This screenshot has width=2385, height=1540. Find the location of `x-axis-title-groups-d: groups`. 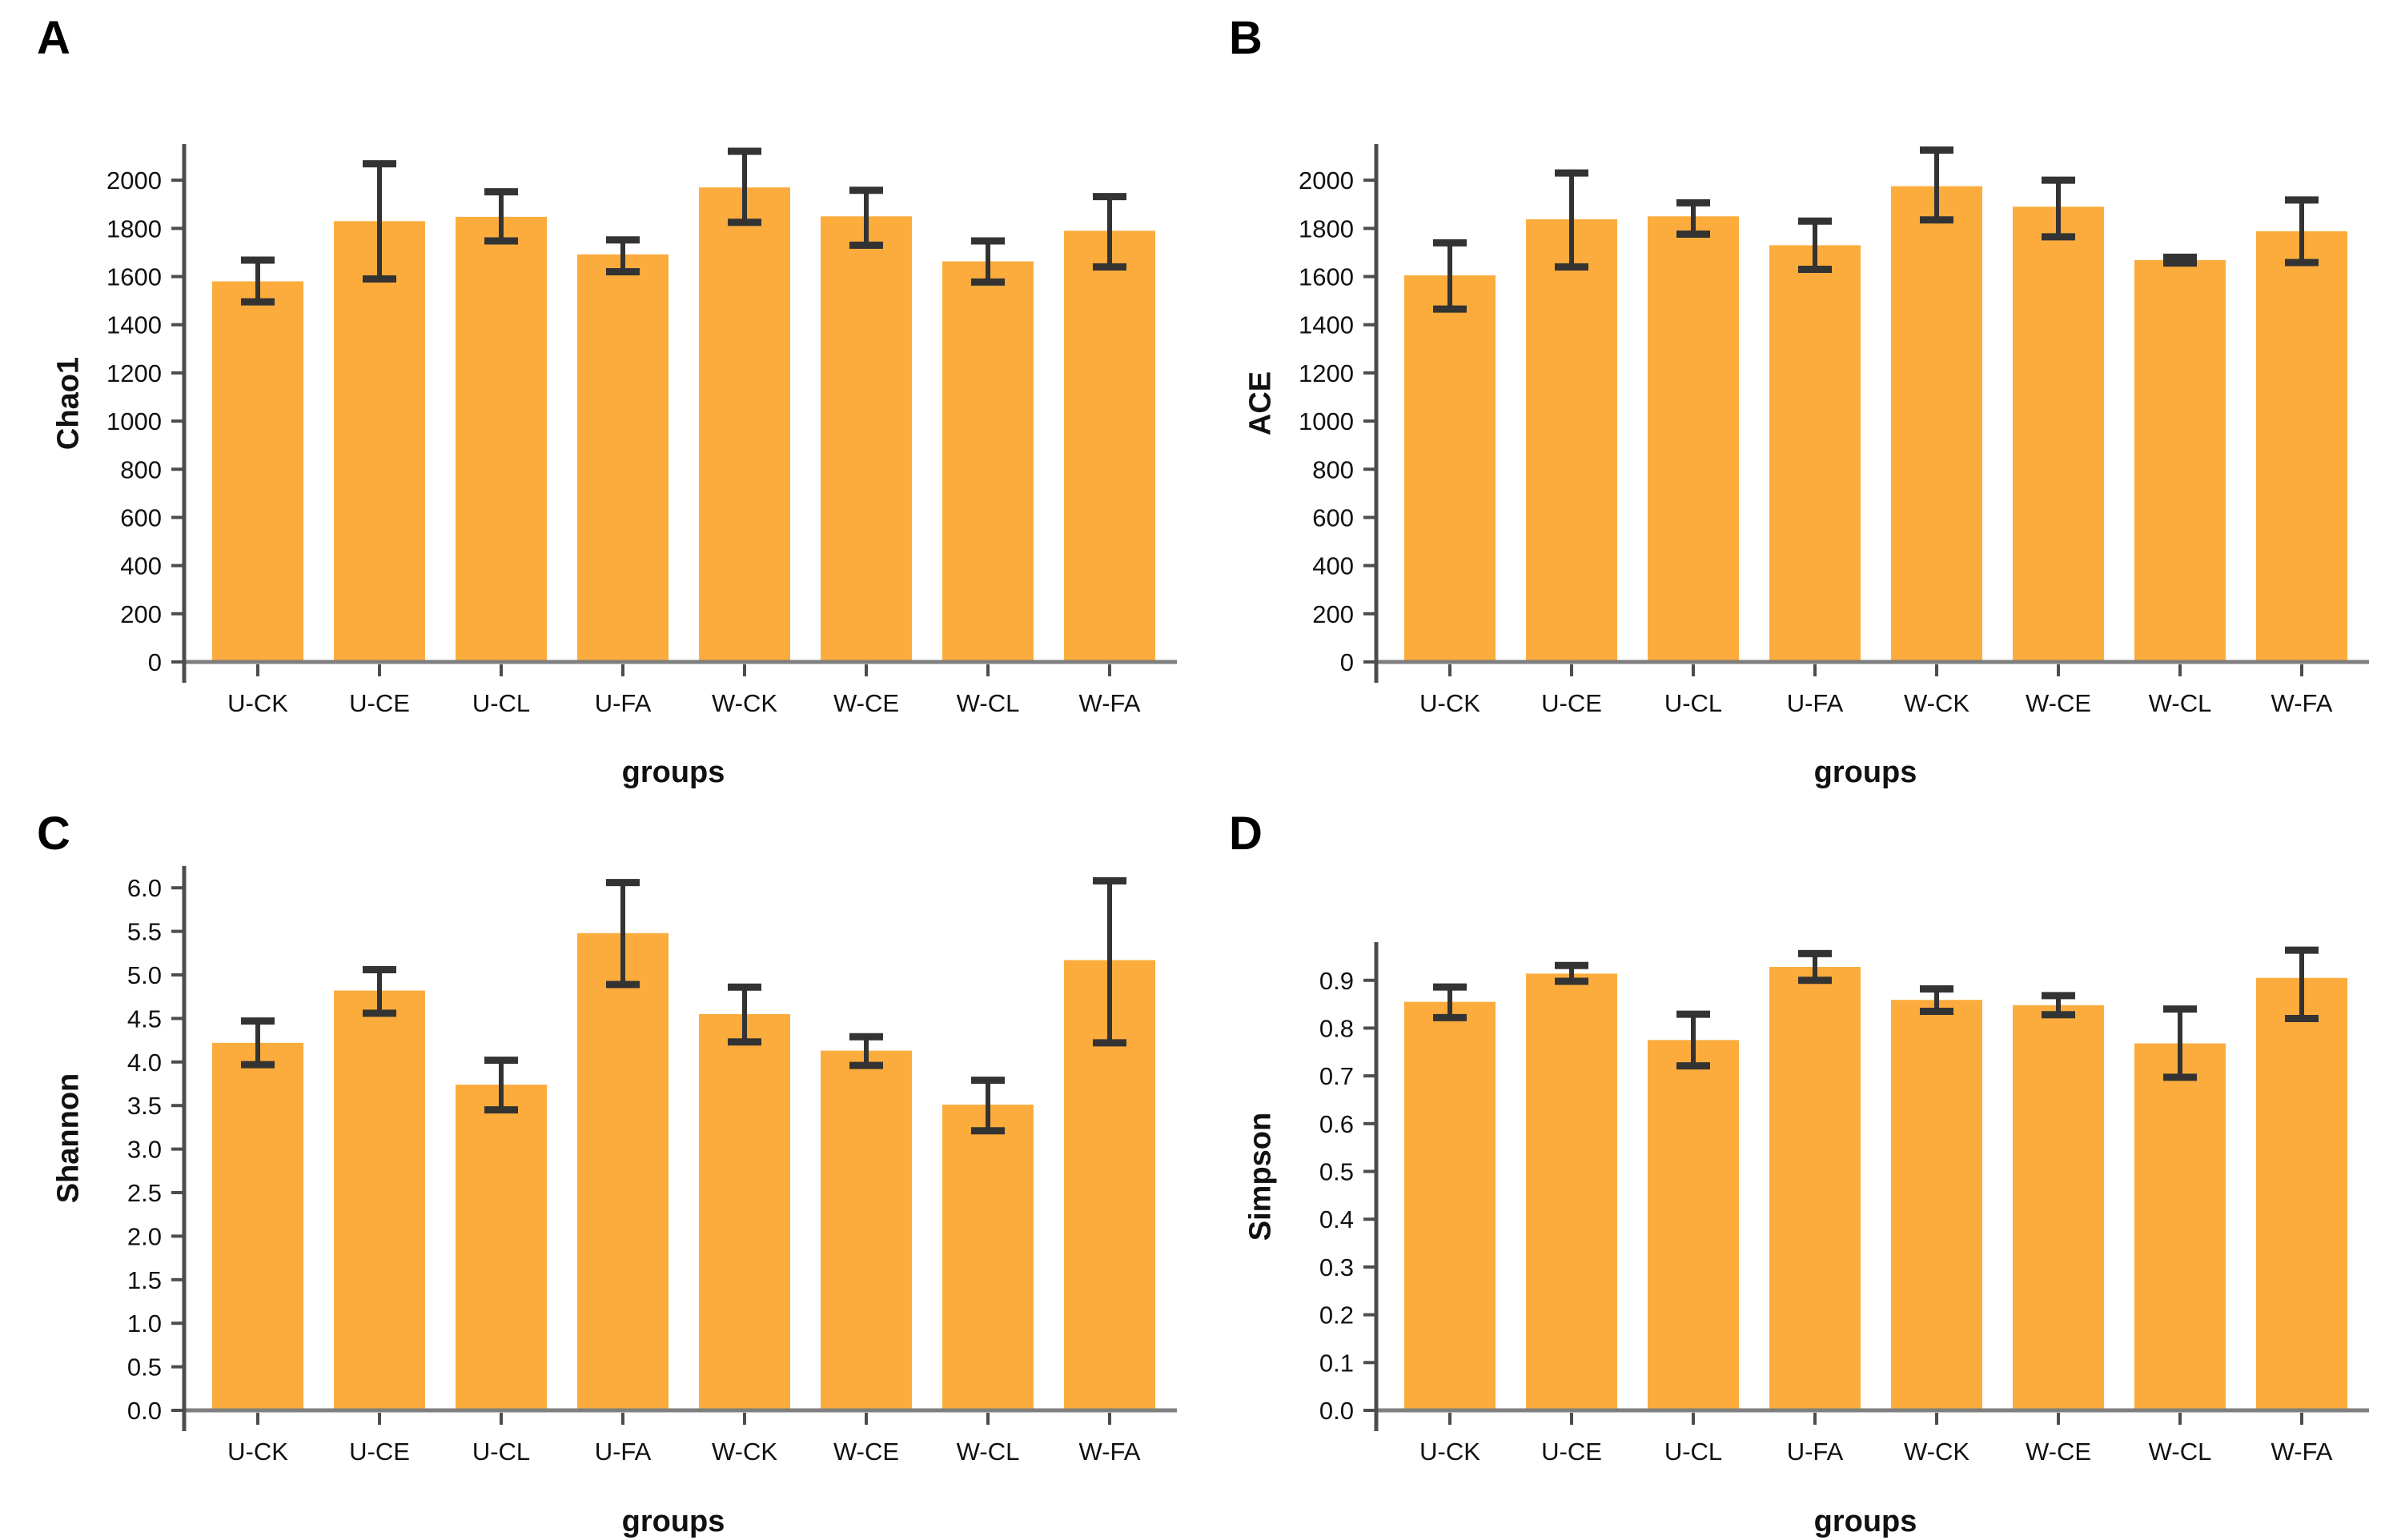

x-axis-title-groups-d: groups is located at coordinates (1865, 1521).